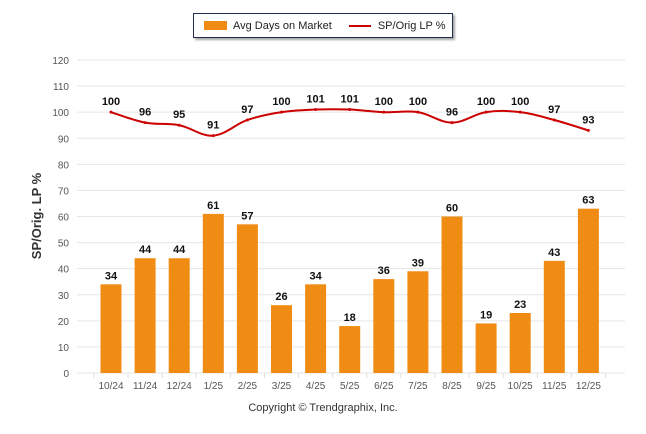 Image resolution: width=646 pixels, height=434 pixels. Describe the element at coordinates (281, 297) in the screenshot. I see `bar-data-label: 26` at that location.